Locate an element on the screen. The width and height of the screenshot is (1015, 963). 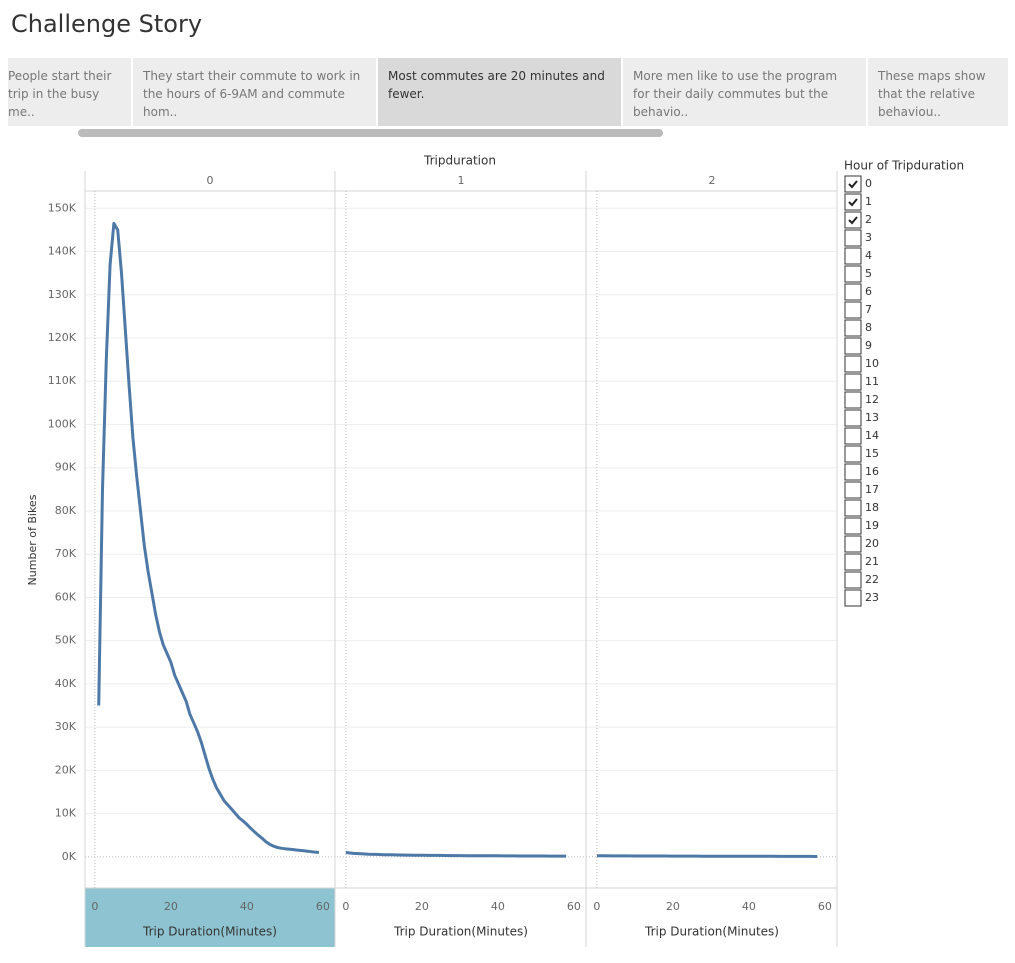
y-axis-title: Number of Bikes is located at coordinates (32, 539).